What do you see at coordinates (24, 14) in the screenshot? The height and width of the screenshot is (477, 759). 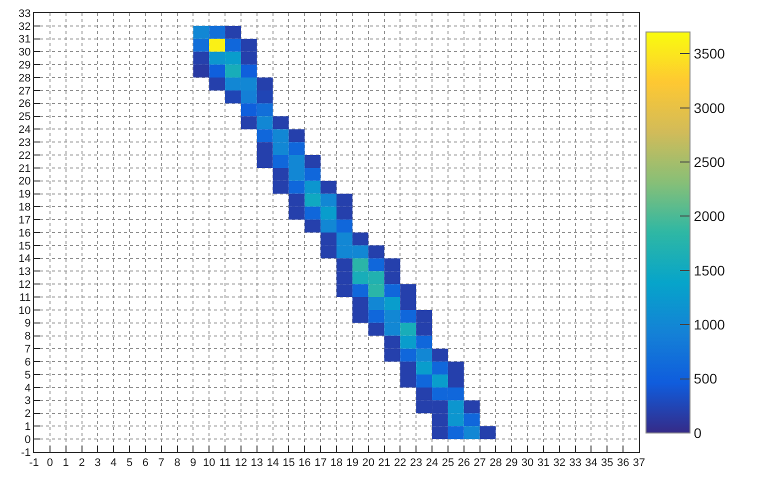 I see `y-tick-label: 33` at bounding box center [24, 14].